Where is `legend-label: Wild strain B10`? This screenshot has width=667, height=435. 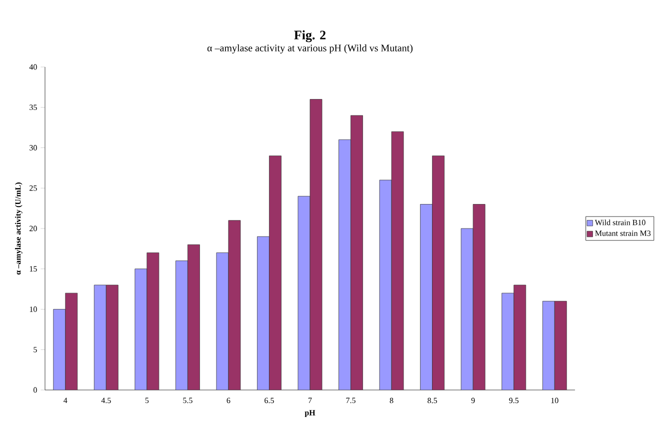
legend-label: Wild strain B10 is located at coordinates (620, 223).